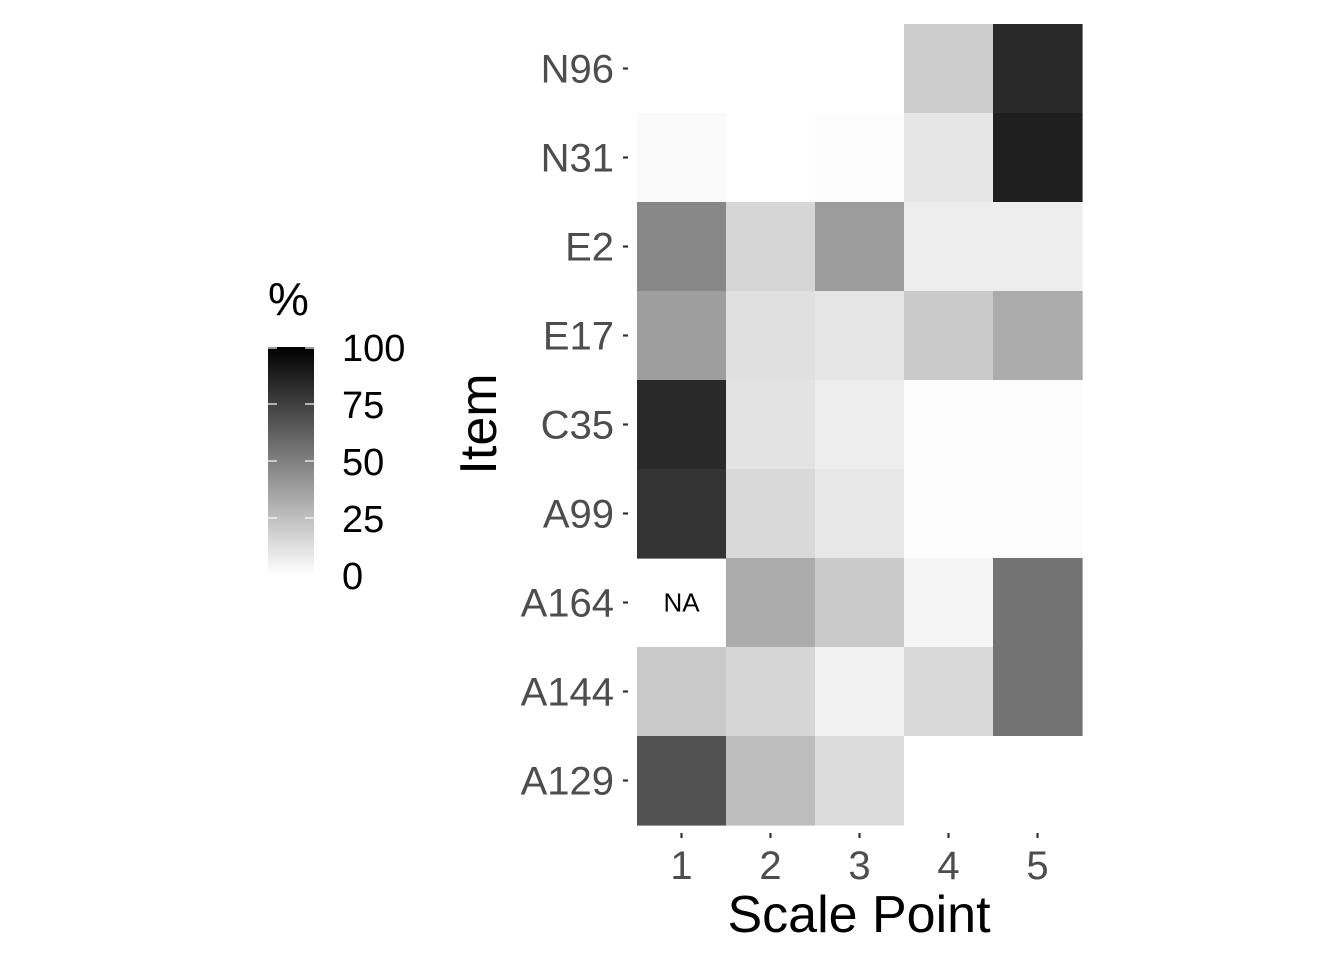  I want to click on y-tick-label: N96, so click(577, 70).